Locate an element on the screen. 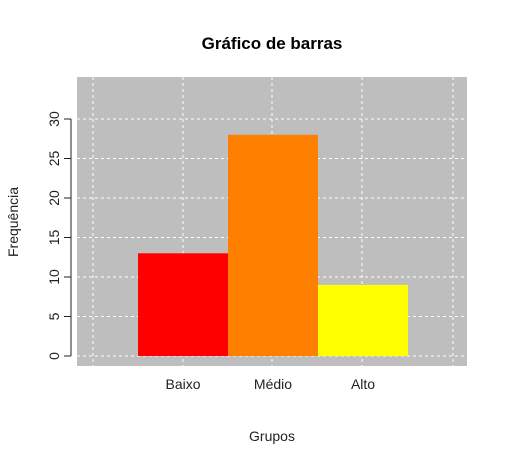  y-axis-label: Frequência is located at coordinates (13, 222).